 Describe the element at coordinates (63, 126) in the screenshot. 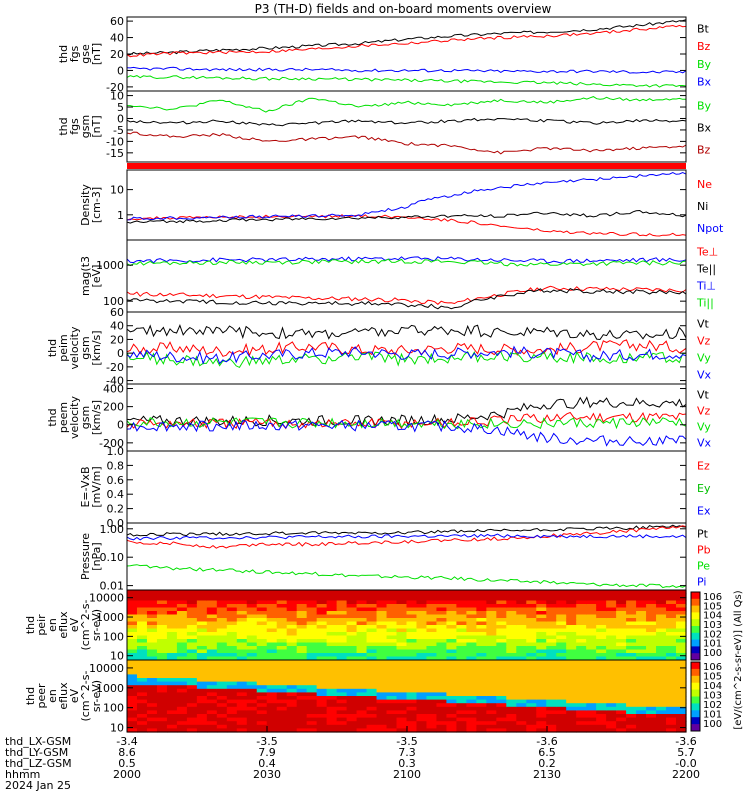

I see `y-axis-label: thd` at that location.